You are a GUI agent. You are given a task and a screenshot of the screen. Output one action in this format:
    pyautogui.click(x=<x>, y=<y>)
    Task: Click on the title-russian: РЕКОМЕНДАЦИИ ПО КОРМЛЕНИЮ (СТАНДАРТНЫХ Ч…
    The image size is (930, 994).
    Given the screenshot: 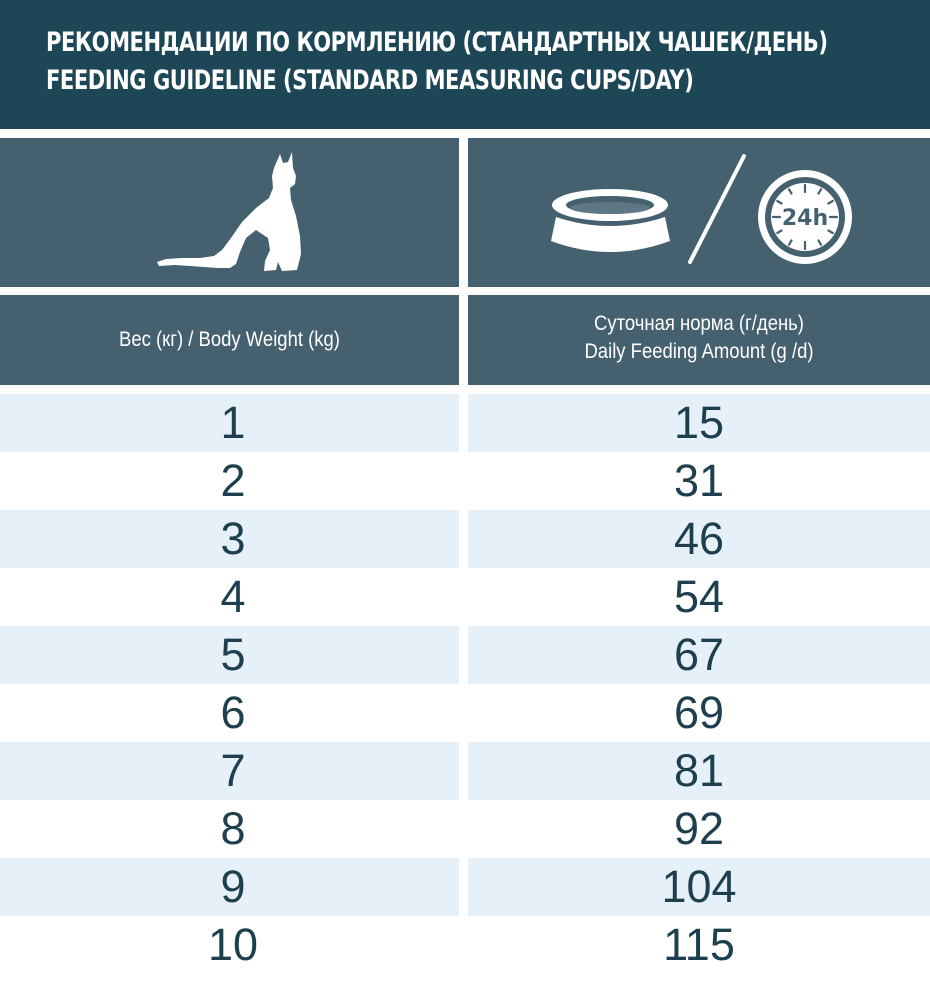 What is the action you would take?
    pyautogui.click(x=437, y=42)
    